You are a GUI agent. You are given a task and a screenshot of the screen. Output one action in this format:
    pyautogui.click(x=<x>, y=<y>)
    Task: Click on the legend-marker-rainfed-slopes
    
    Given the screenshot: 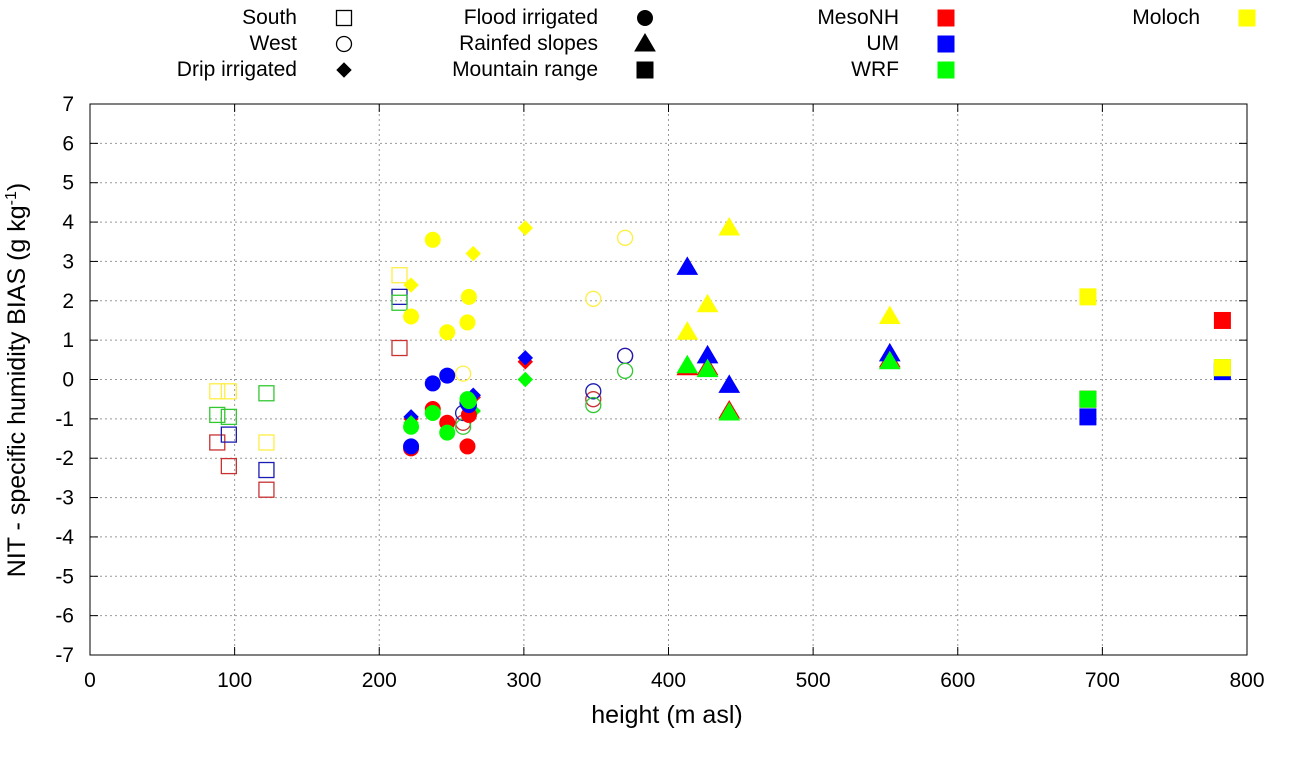 What is the action you would take?
    pyautogui.click(x=645, y=42)
    